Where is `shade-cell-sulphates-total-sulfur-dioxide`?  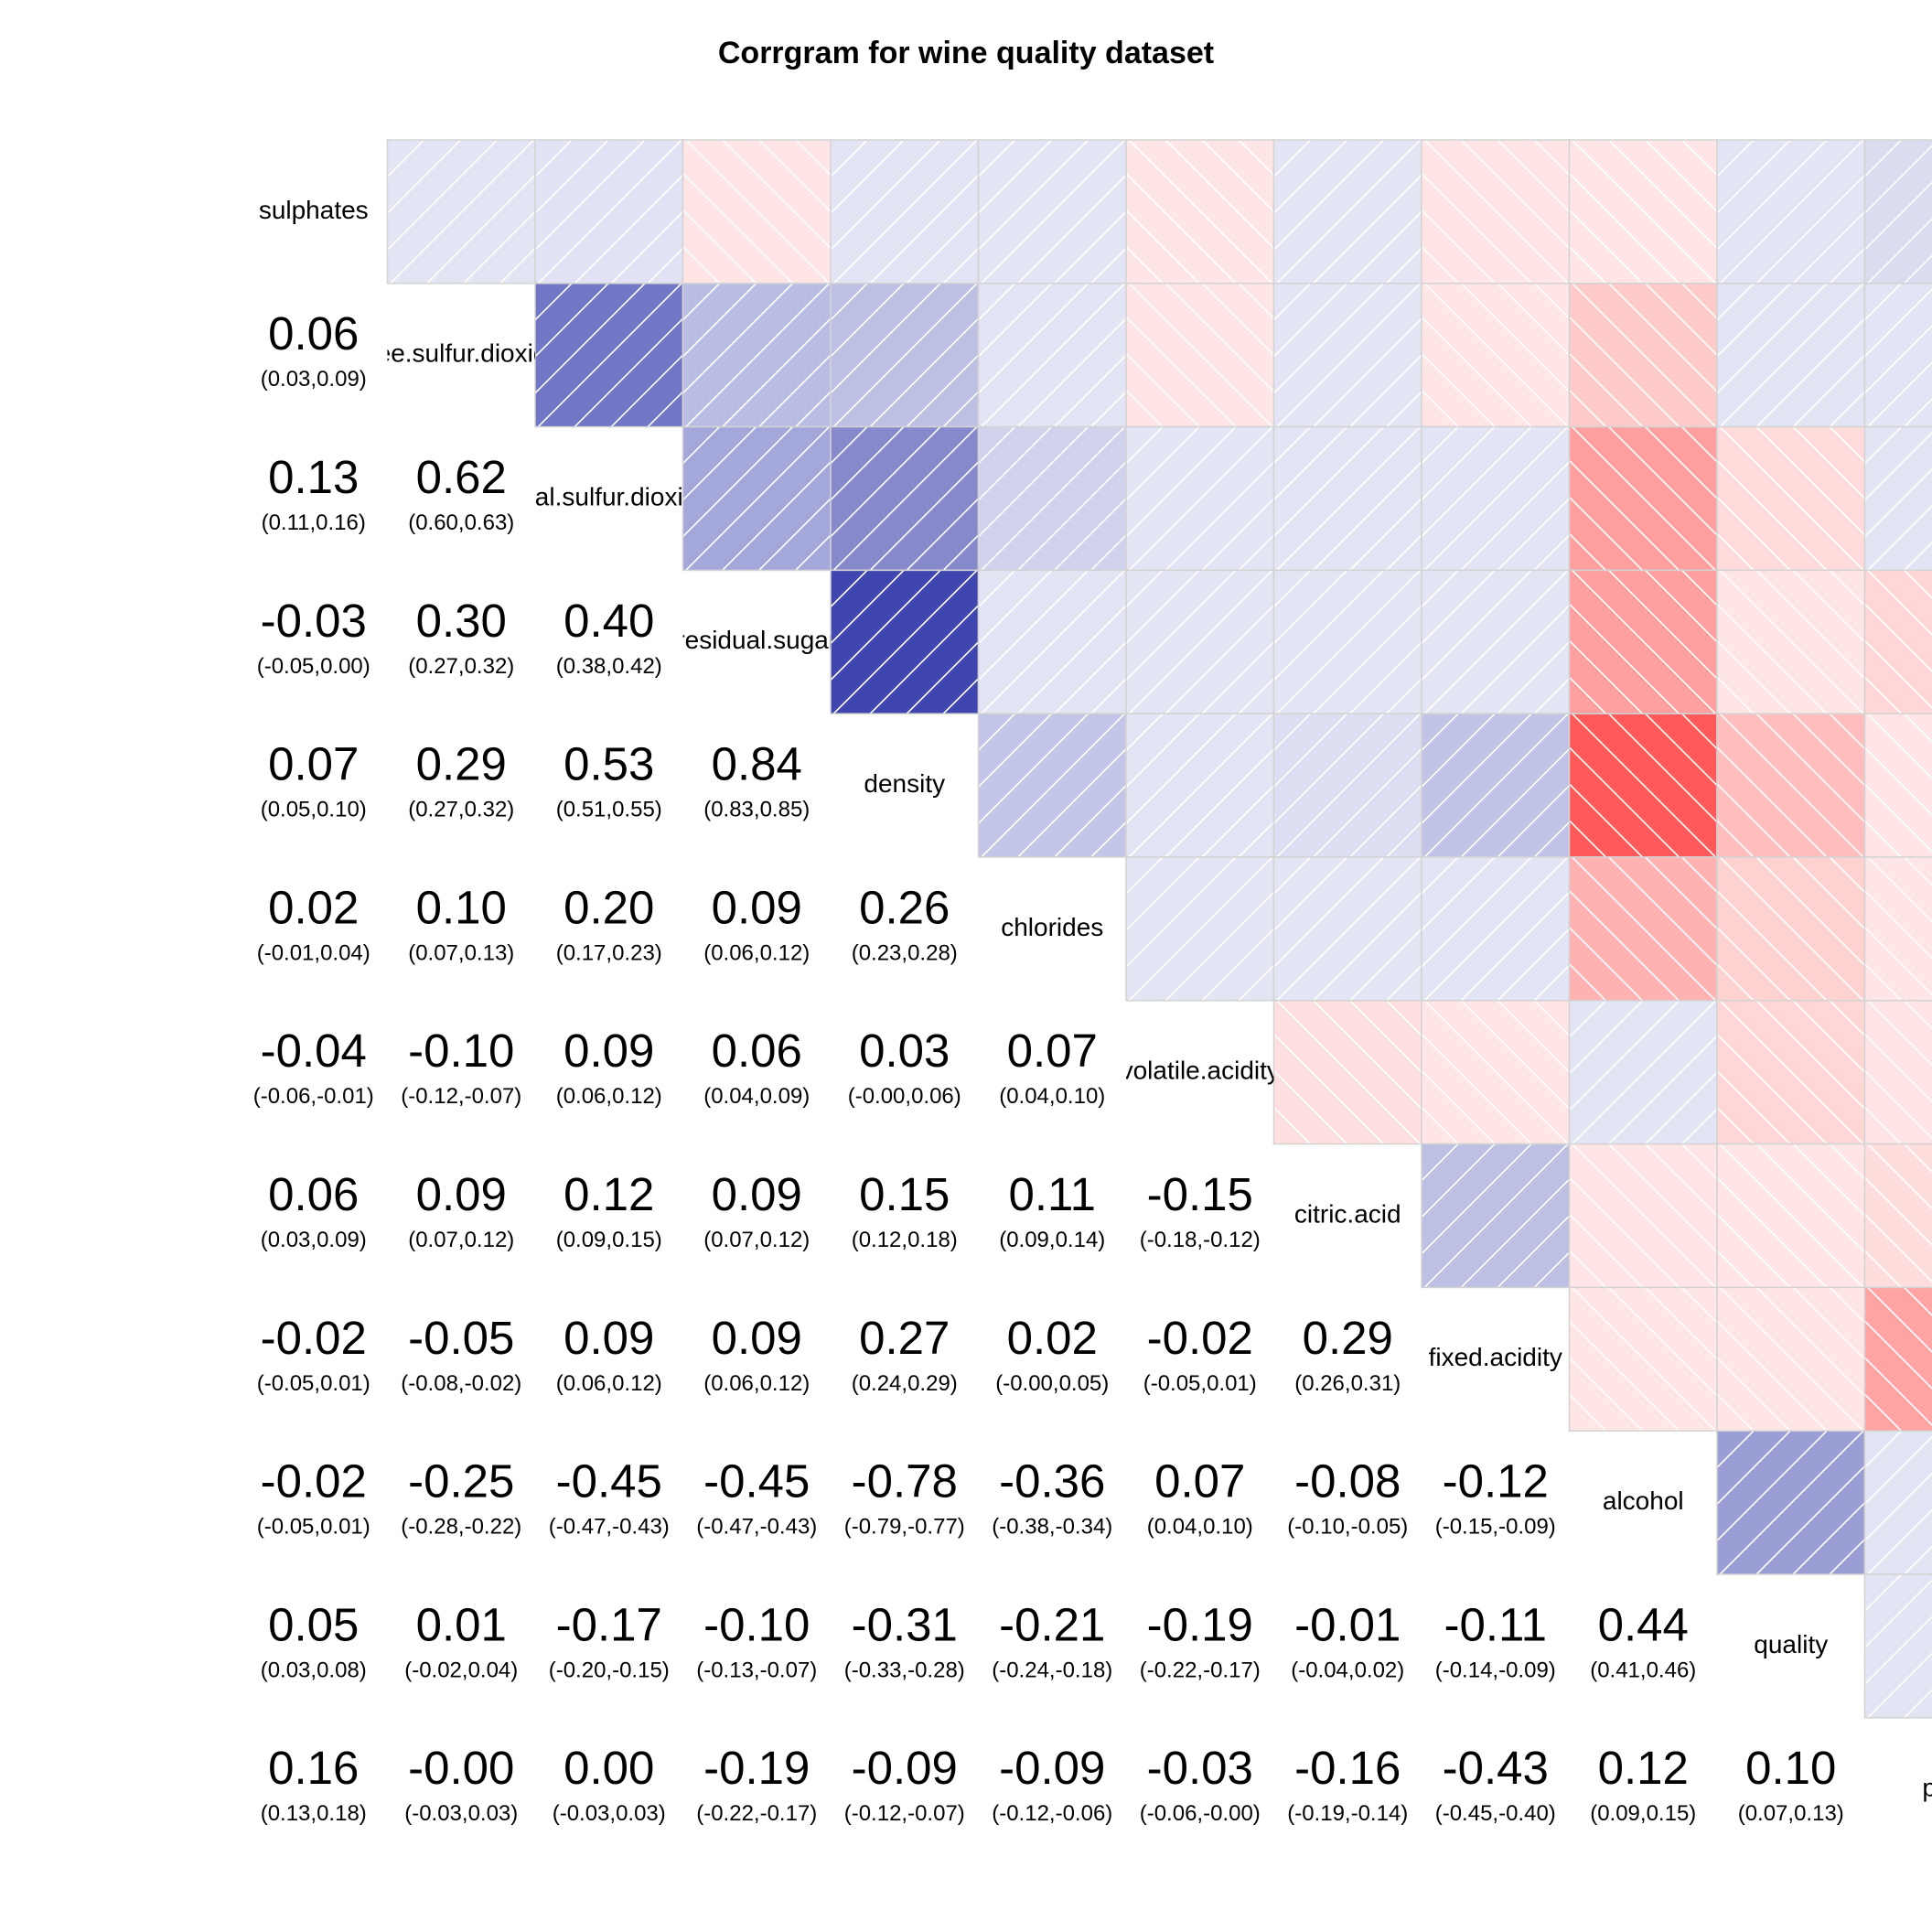 shade-cell-sulphates-total-sulfur-dioxide is located at coordinates (609, 212).